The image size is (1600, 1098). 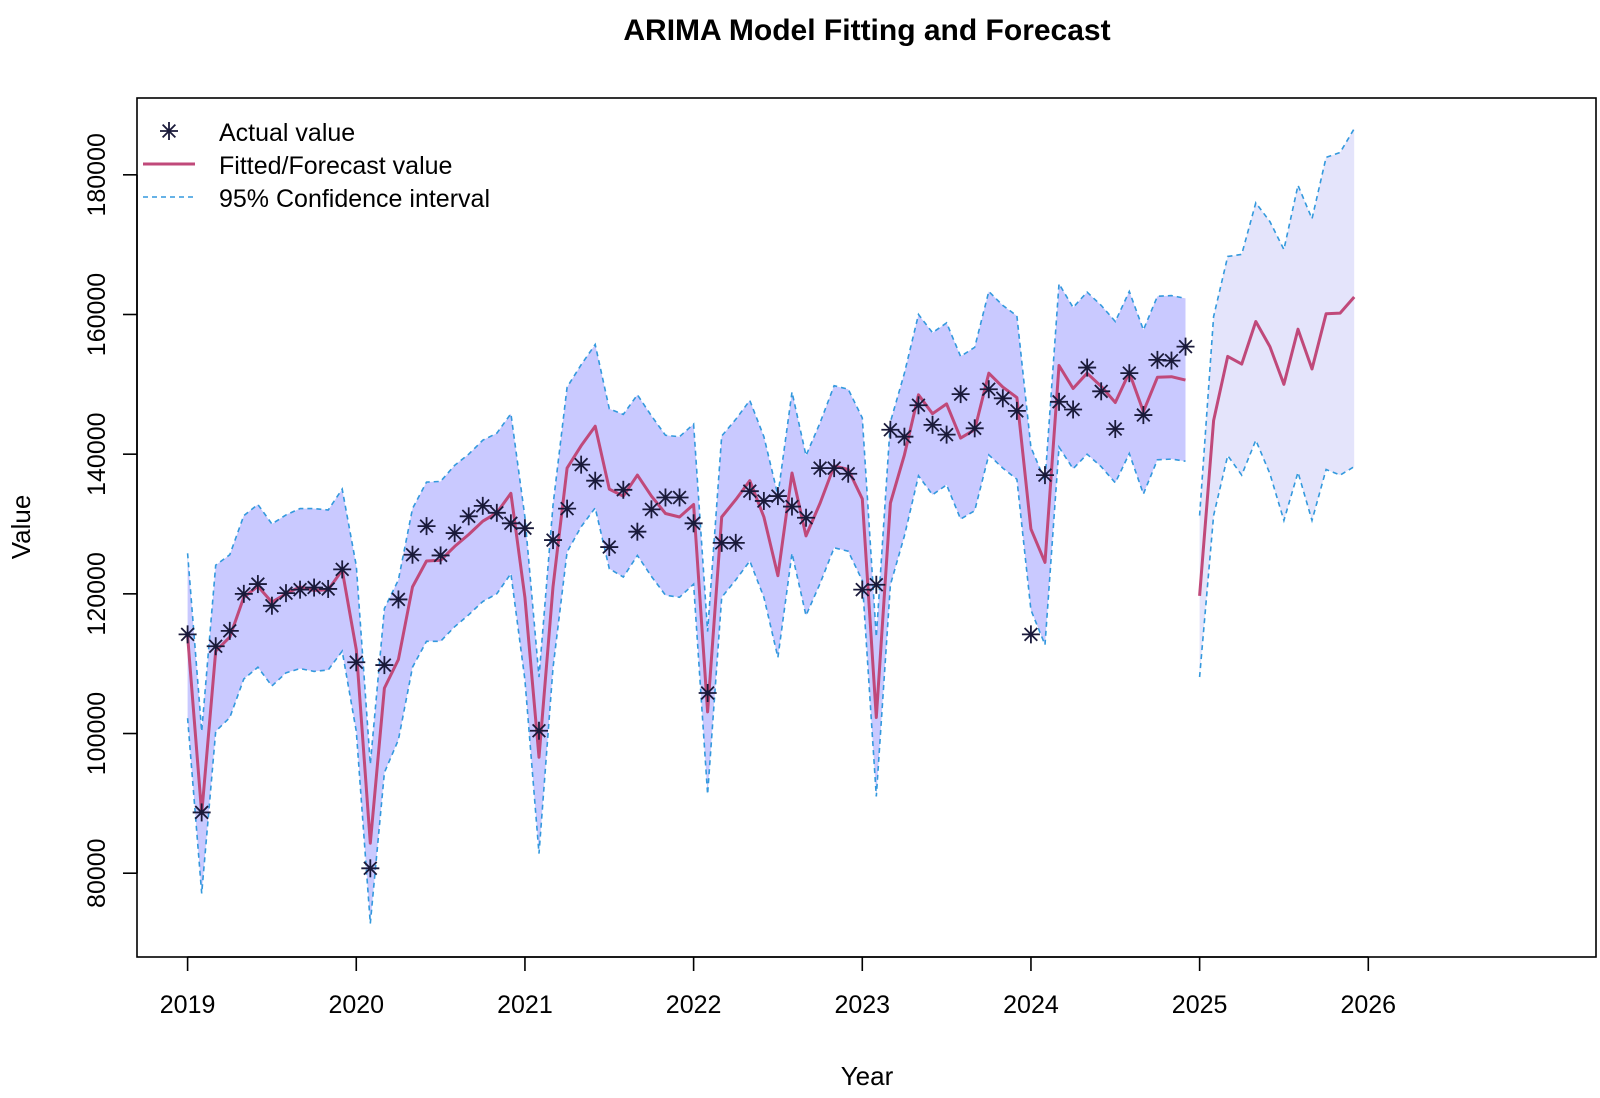 I want to click on y-axis-label: Value, so click(x=21, y=527).